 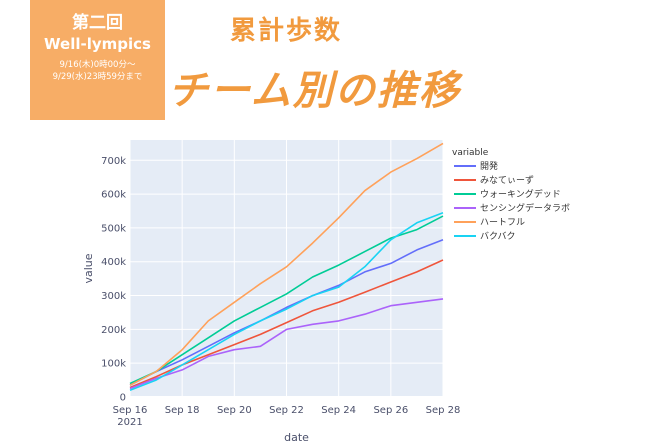 I want to click on legend-label: ウォーキングデッド, so click(x=520, y=194).